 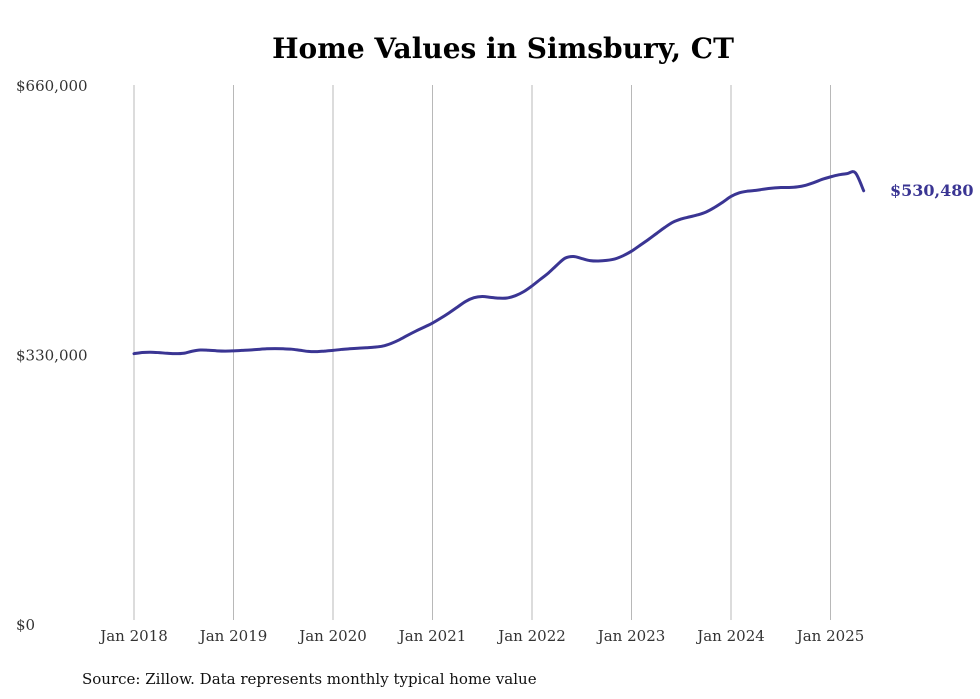 I want to click on x-tick-label: Jan 2021, so click(x=432, y=636).